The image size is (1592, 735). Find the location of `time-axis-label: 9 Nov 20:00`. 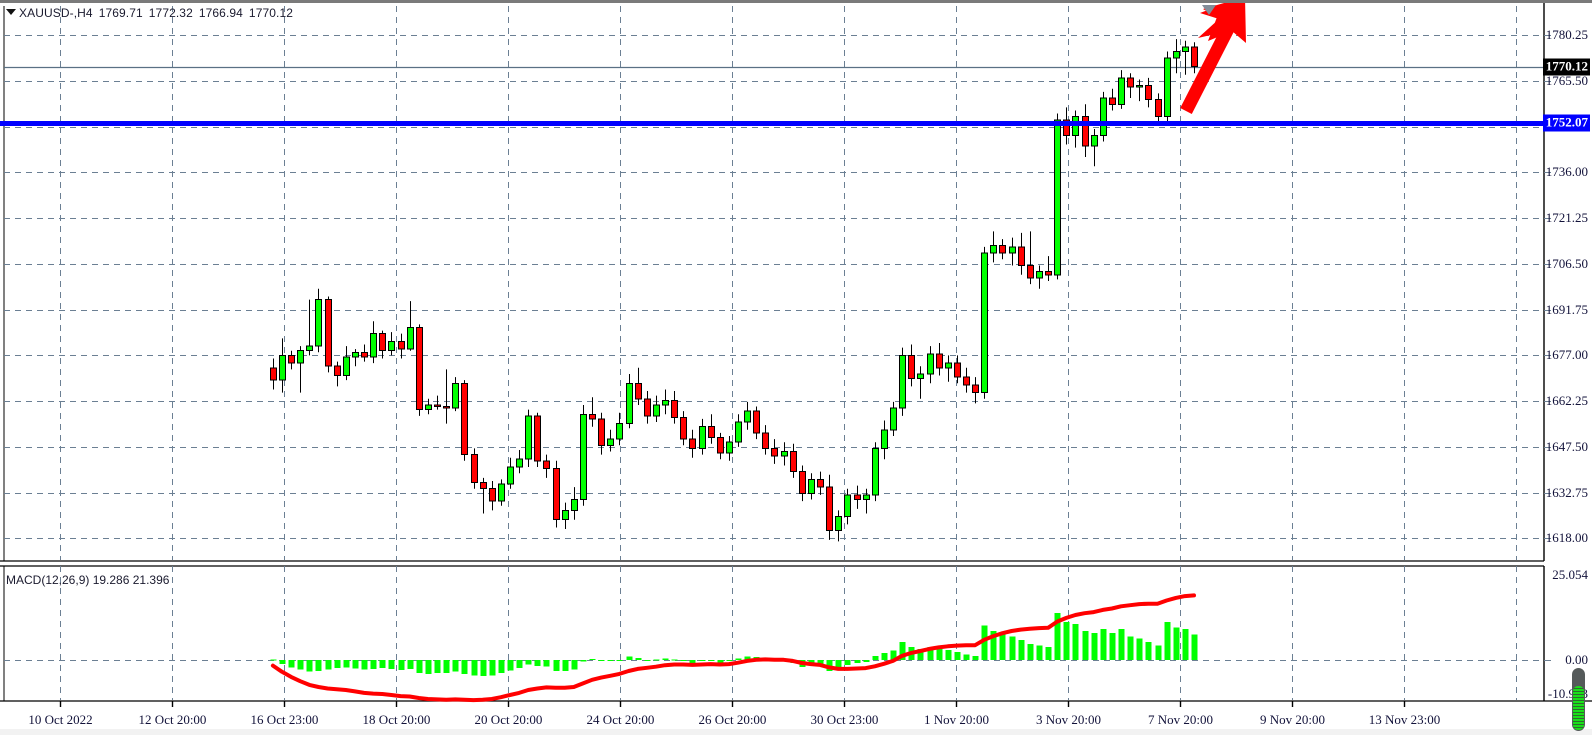

time-axis-label: 9 Nov 20:00 is located at coordinates (1292, 719).